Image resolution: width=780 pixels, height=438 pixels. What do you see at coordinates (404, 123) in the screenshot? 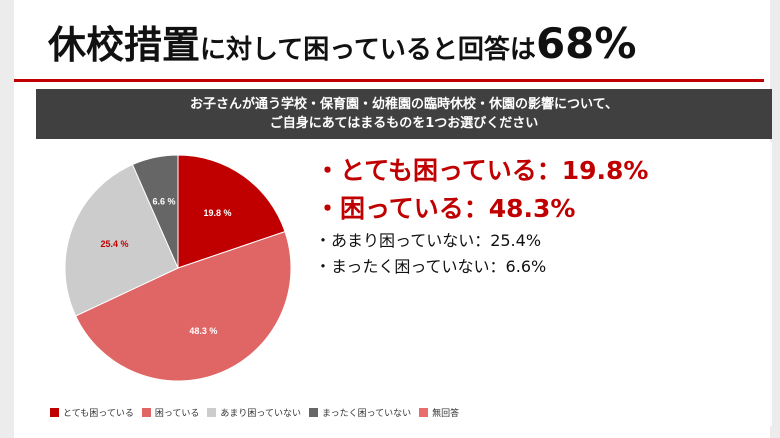
I see `question-line-2: ご自身にあてはまるものを1つお選びください` at bounding box center [404, 123].